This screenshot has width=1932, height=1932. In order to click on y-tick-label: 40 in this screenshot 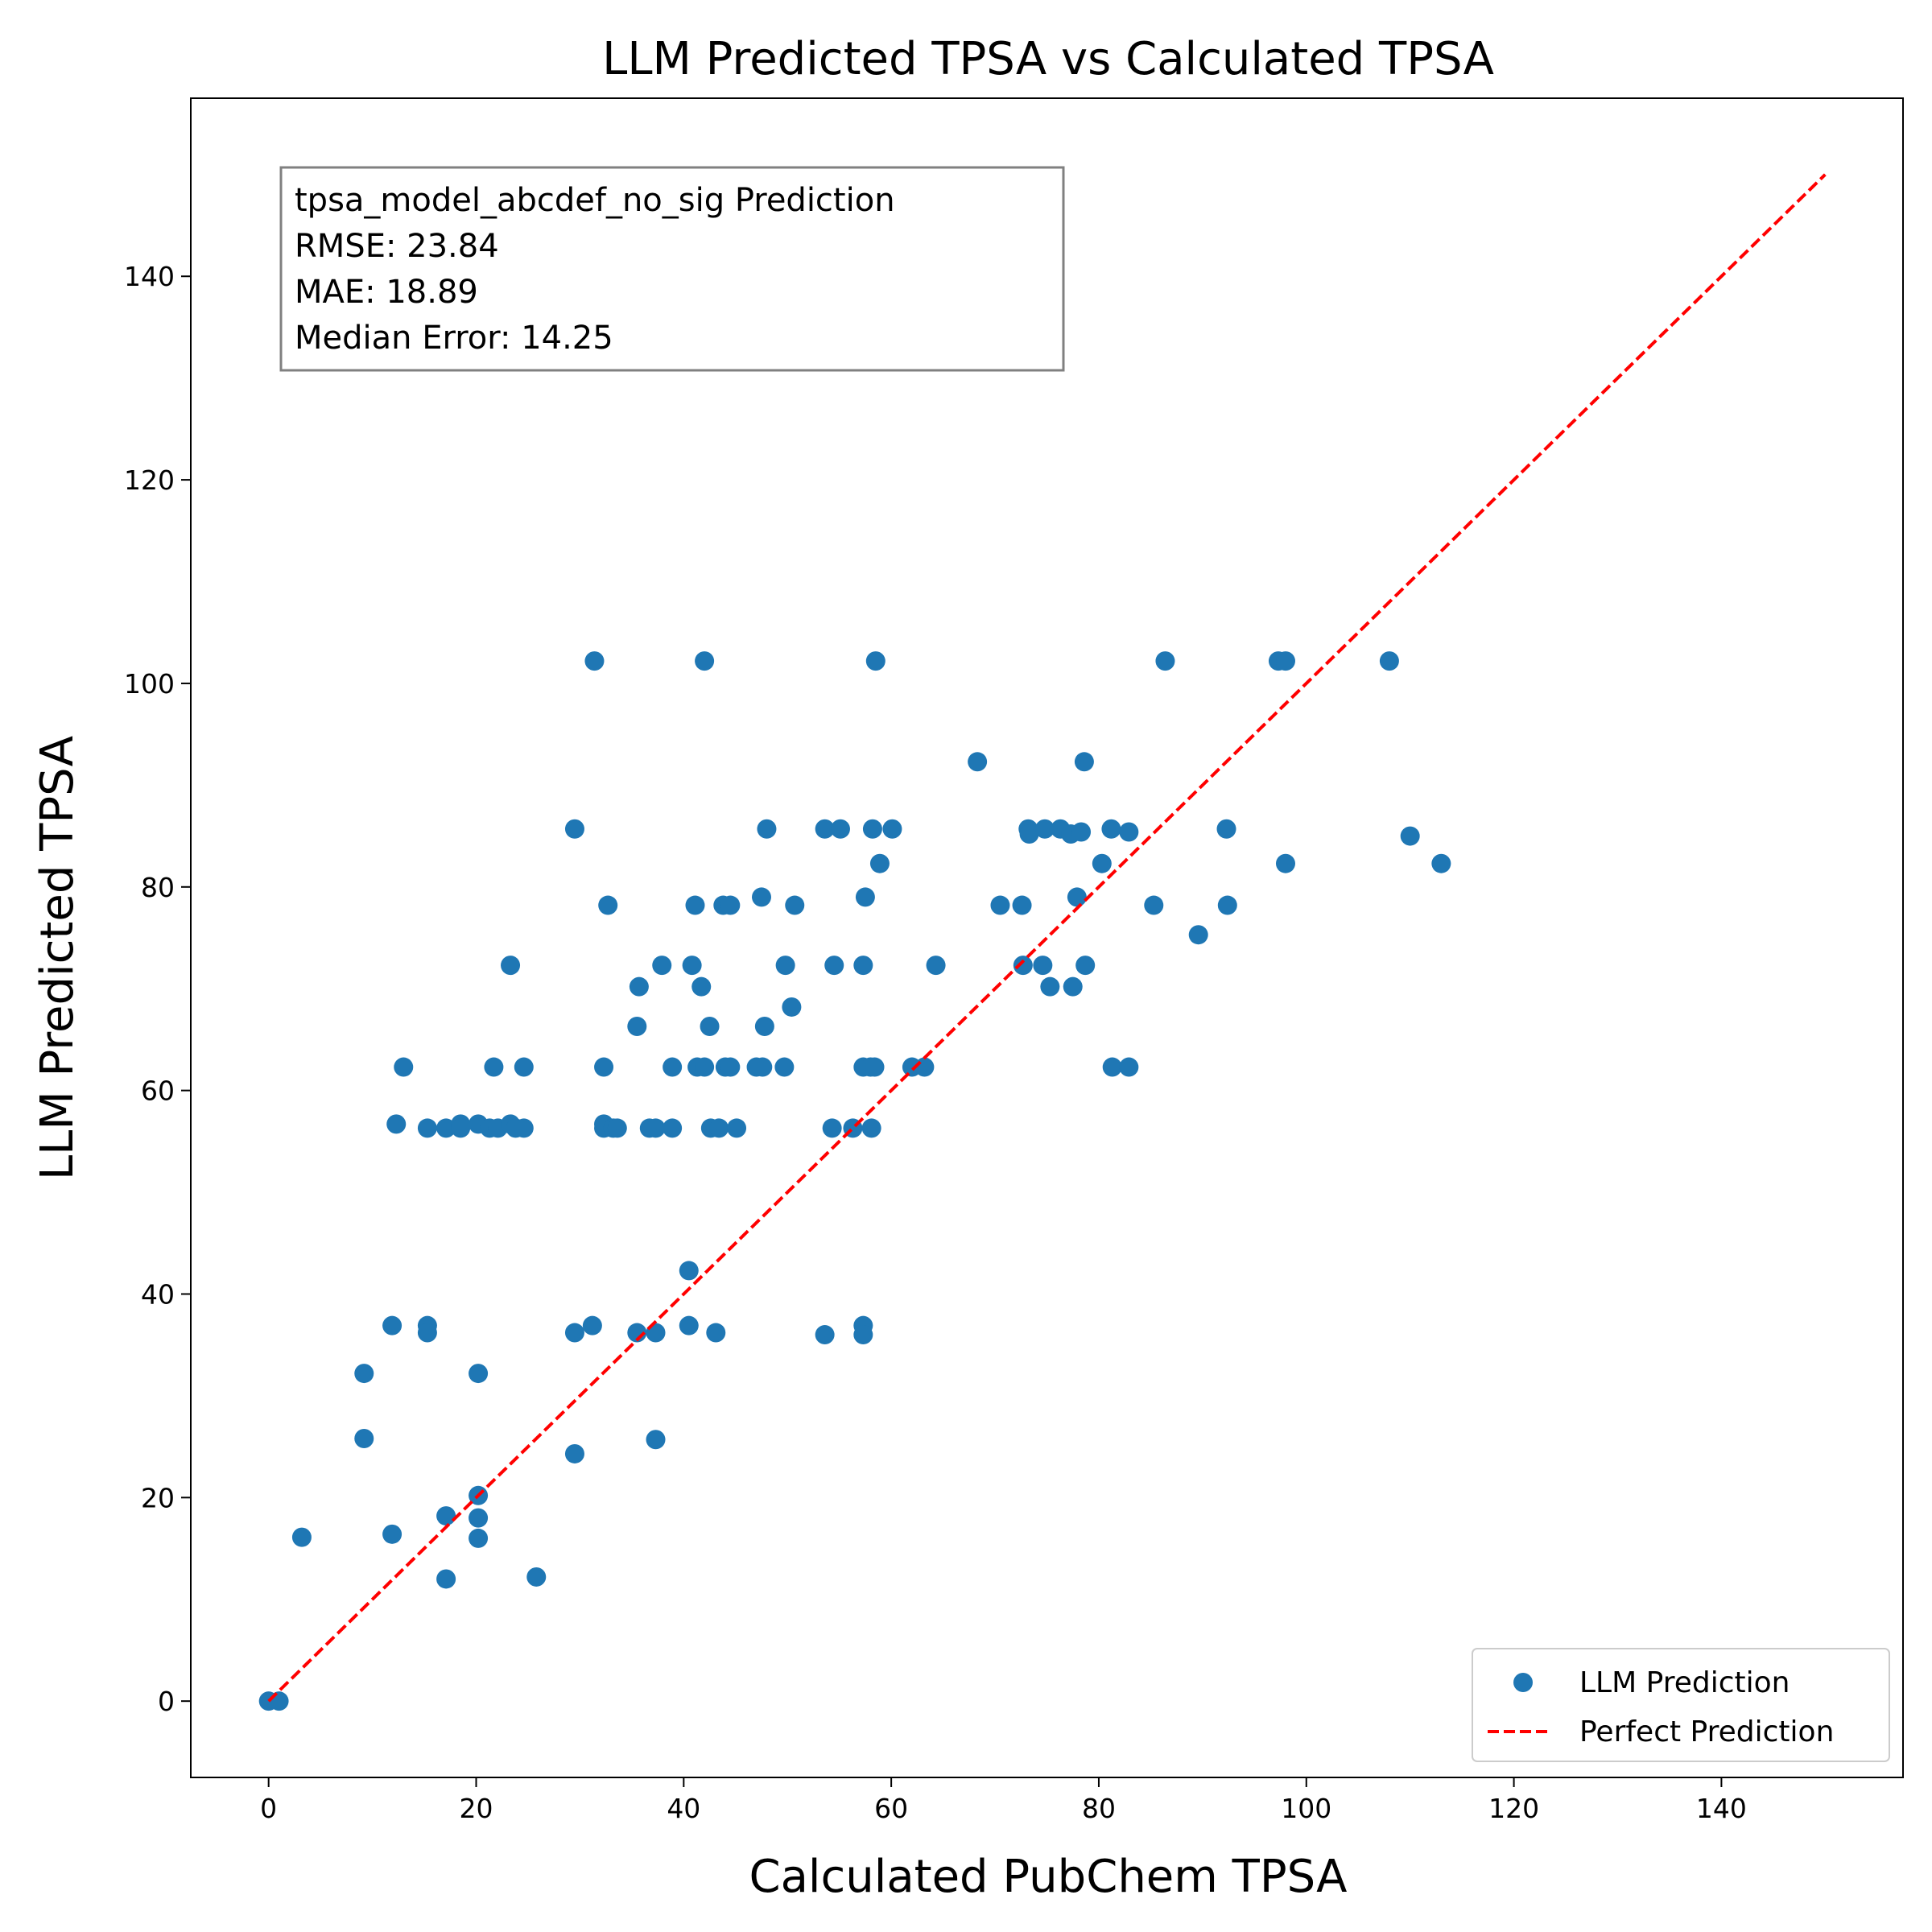, I will do `click(158, 1294)`.